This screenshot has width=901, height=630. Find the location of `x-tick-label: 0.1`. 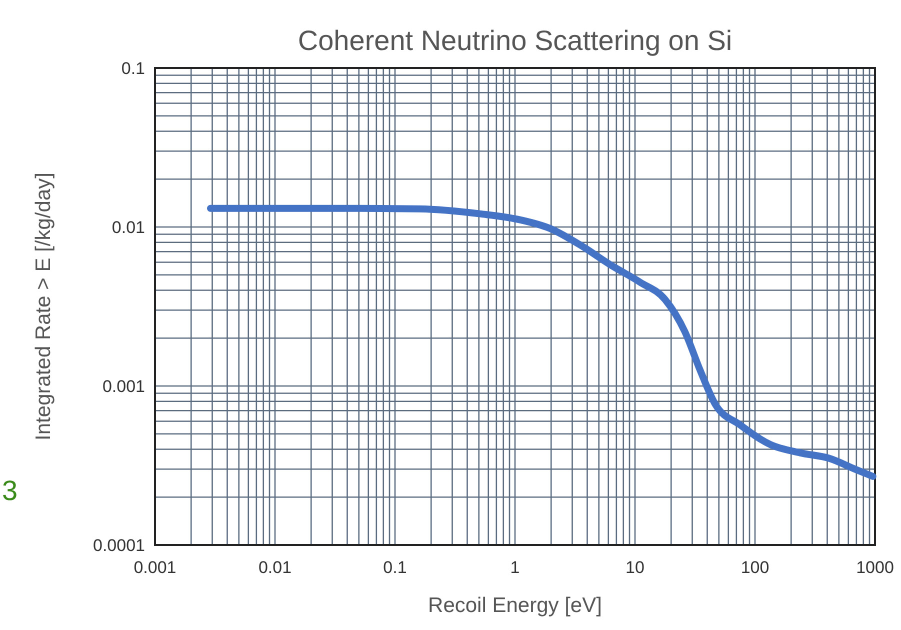

x-tick-label: 0.1 is located at coordinates (395, 567).